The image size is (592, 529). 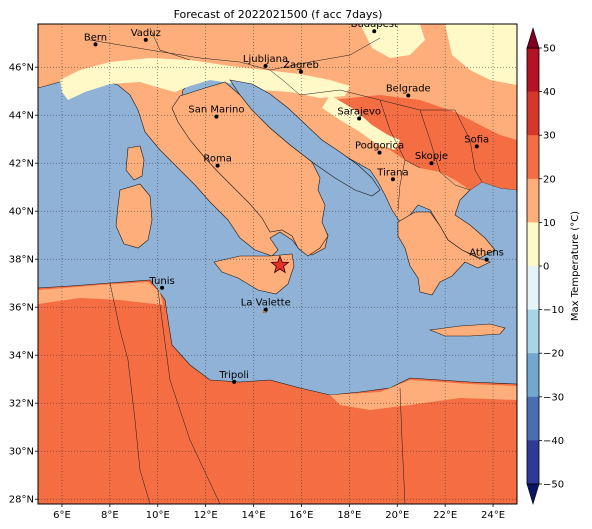 I want to click on lon-tick-label: 8°E, so click(x=110, y=515).